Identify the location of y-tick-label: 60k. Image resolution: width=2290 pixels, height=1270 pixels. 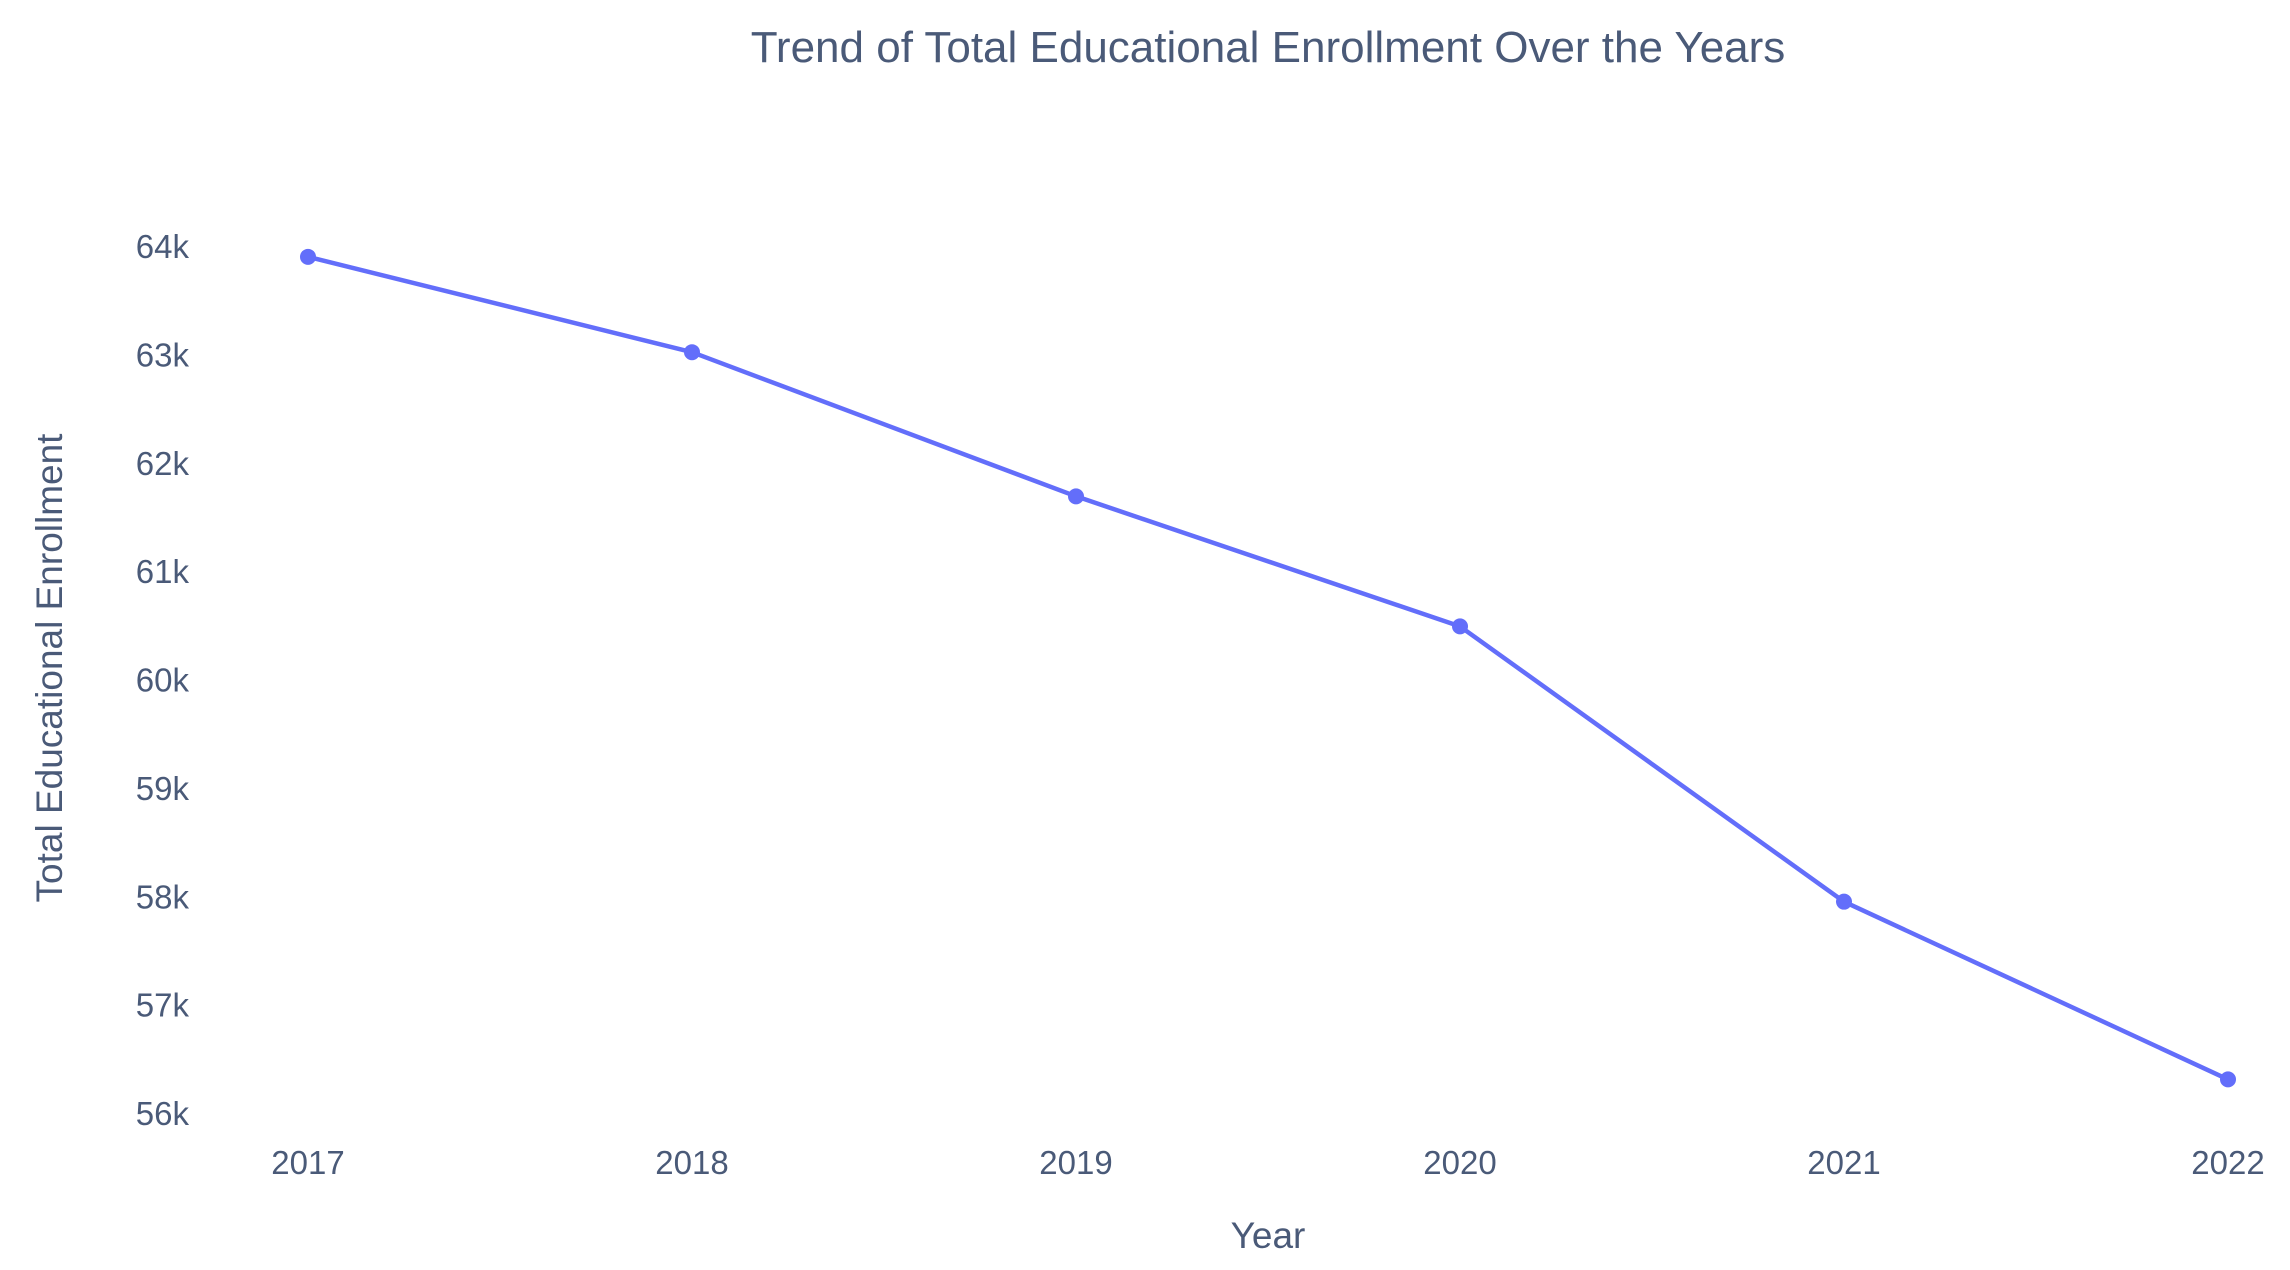
(163, 680).